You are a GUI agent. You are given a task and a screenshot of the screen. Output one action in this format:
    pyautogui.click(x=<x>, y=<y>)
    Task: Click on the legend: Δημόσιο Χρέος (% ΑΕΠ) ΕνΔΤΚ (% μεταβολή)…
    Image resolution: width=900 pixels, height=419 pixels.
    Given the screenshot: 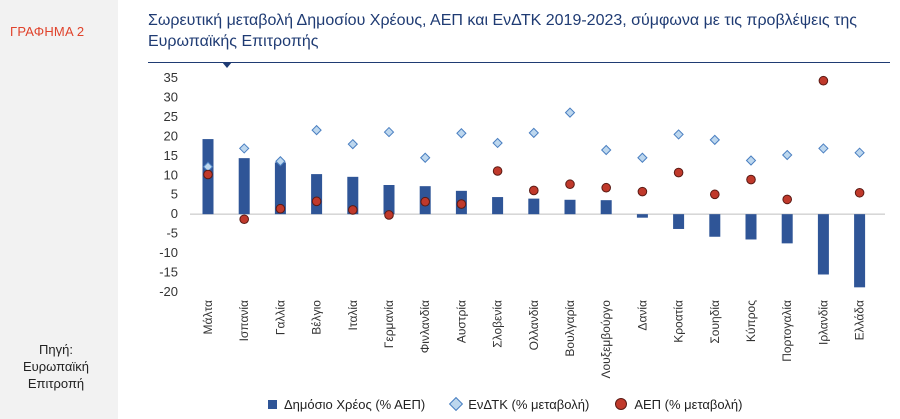 What is the action you would take?
    pyautogui.click(x=518, y=404)
    